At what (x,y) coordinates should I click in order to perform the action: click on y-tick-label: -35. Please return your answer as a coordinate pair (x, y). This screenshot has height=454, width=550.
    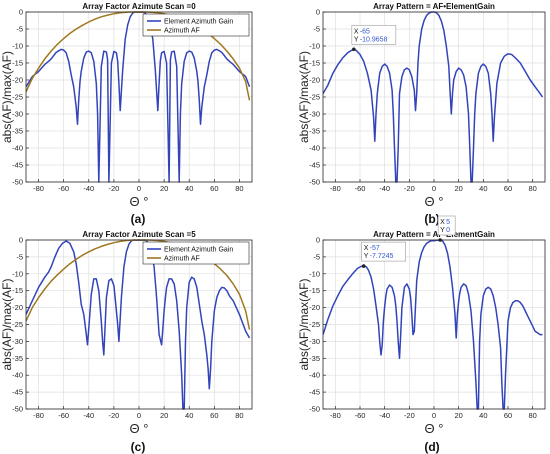
    Looking at the image, I should click on (314, 131).